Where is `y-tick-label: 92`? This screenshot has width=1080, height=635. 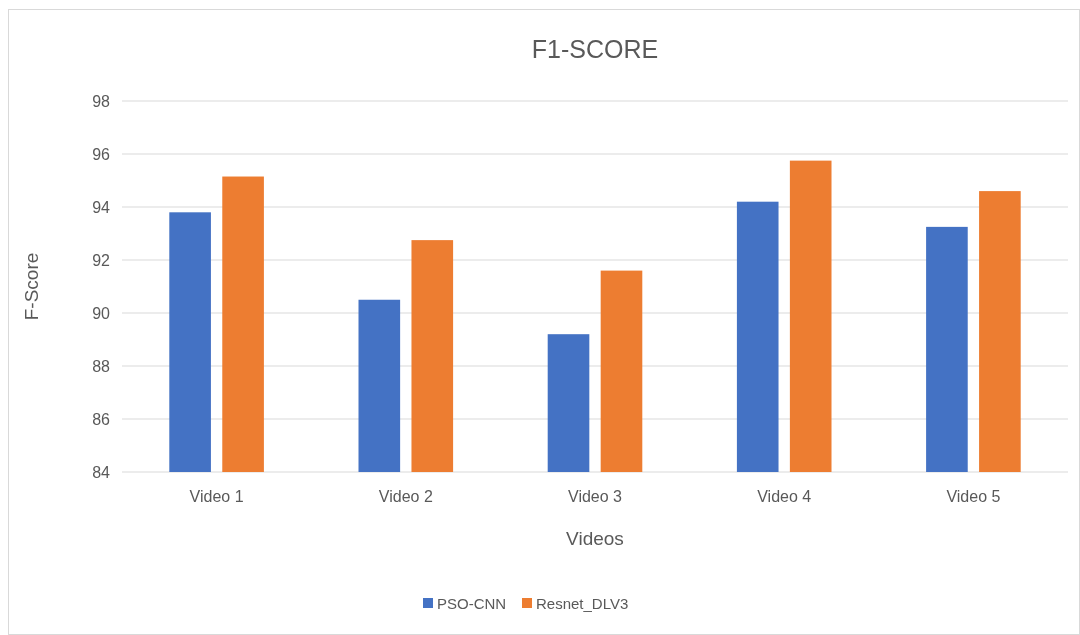
y-tick-label: 92 is located at coordinates (101, 260).